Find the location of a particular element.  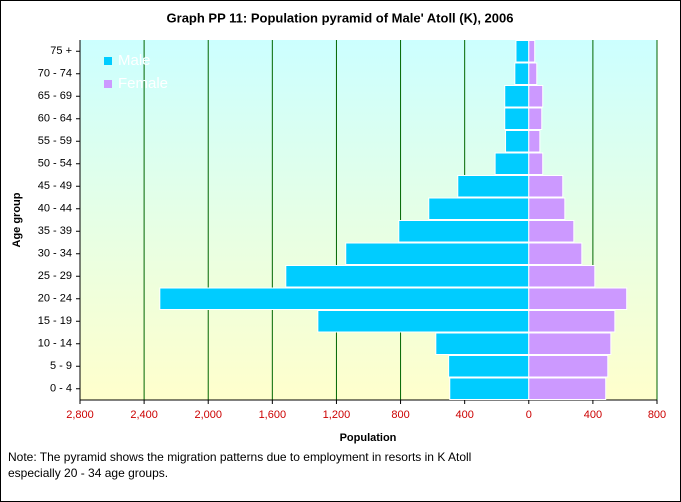

y-tick-label: 0 - 4 is located at coordinates (61, 389).